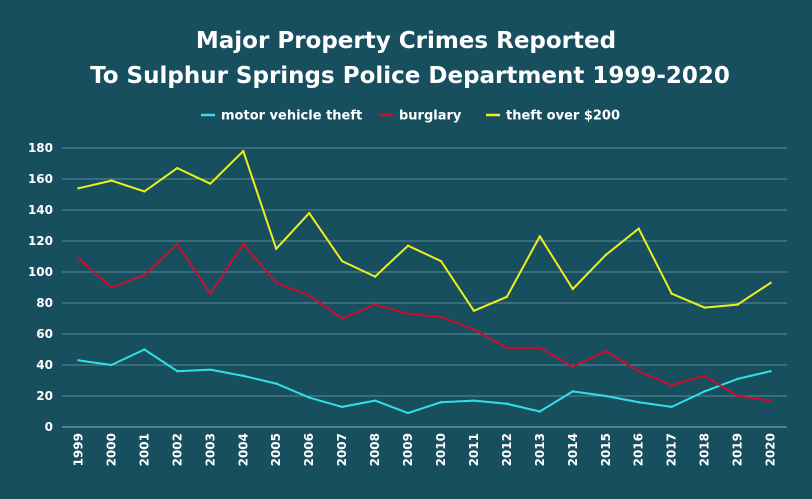  I want to click on x-tick-label: 2020, so click(771, 449).